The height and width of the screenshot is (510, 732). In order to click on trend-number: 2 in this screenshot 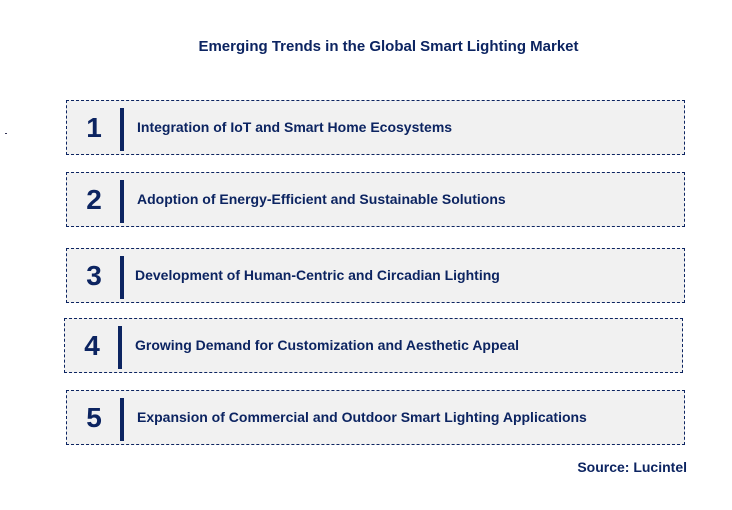, I will do `click(94, 199)`.